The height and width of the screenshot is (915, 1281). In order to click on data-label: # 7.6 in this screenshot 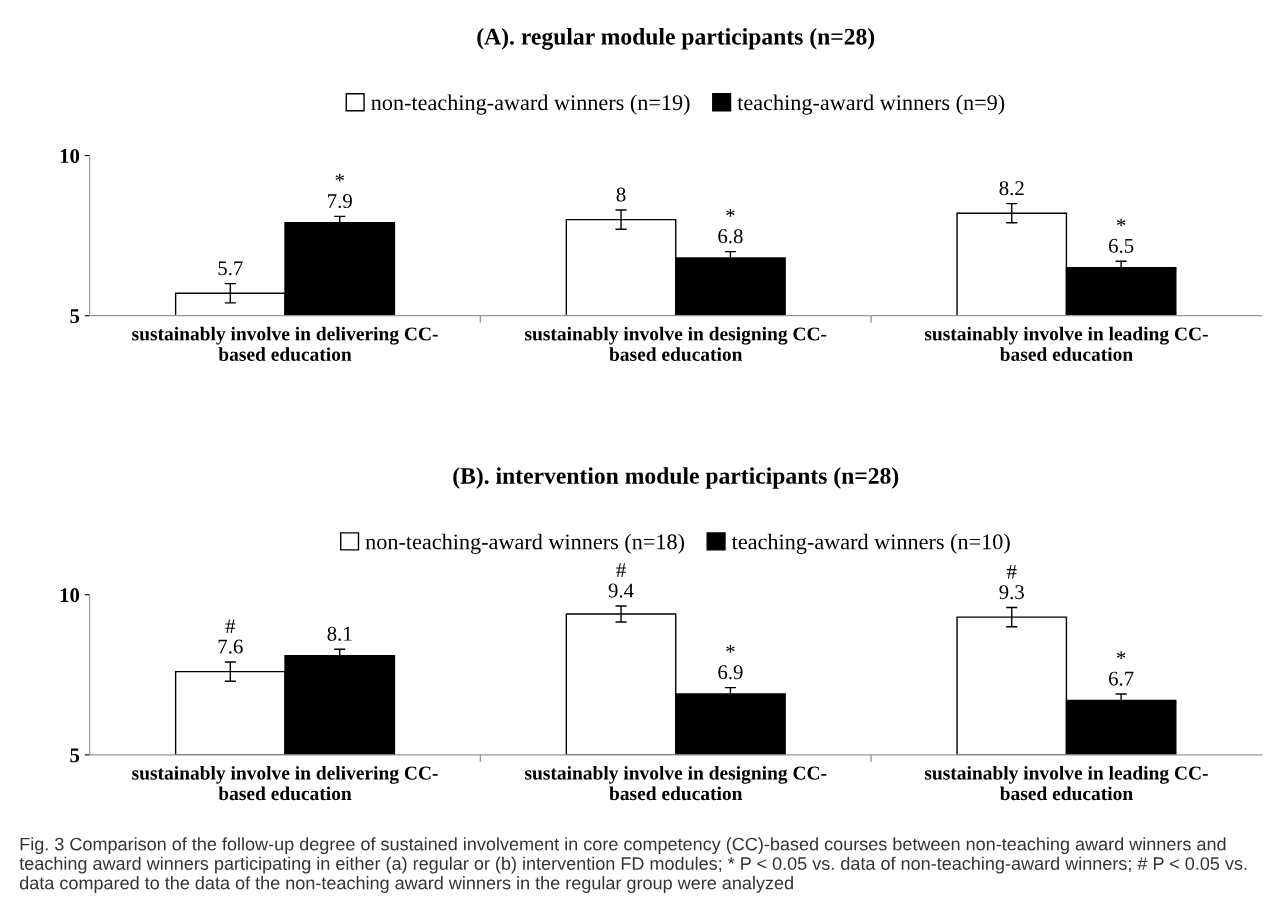, I will do `click(230, 636)`.